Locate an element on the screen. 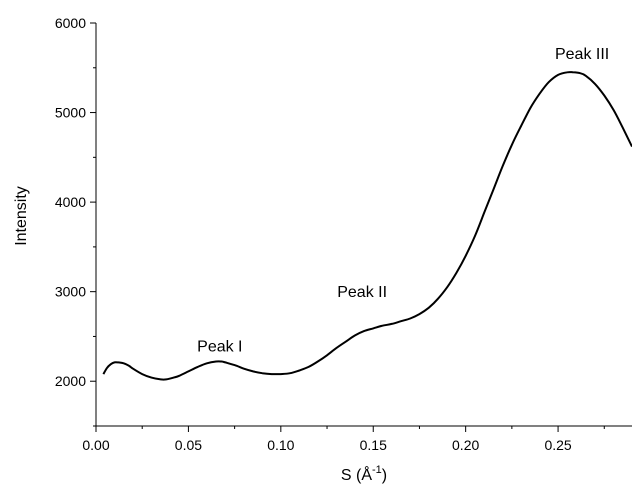  x-axis-title: S (Å-1) is located at coordinates (364, 474).